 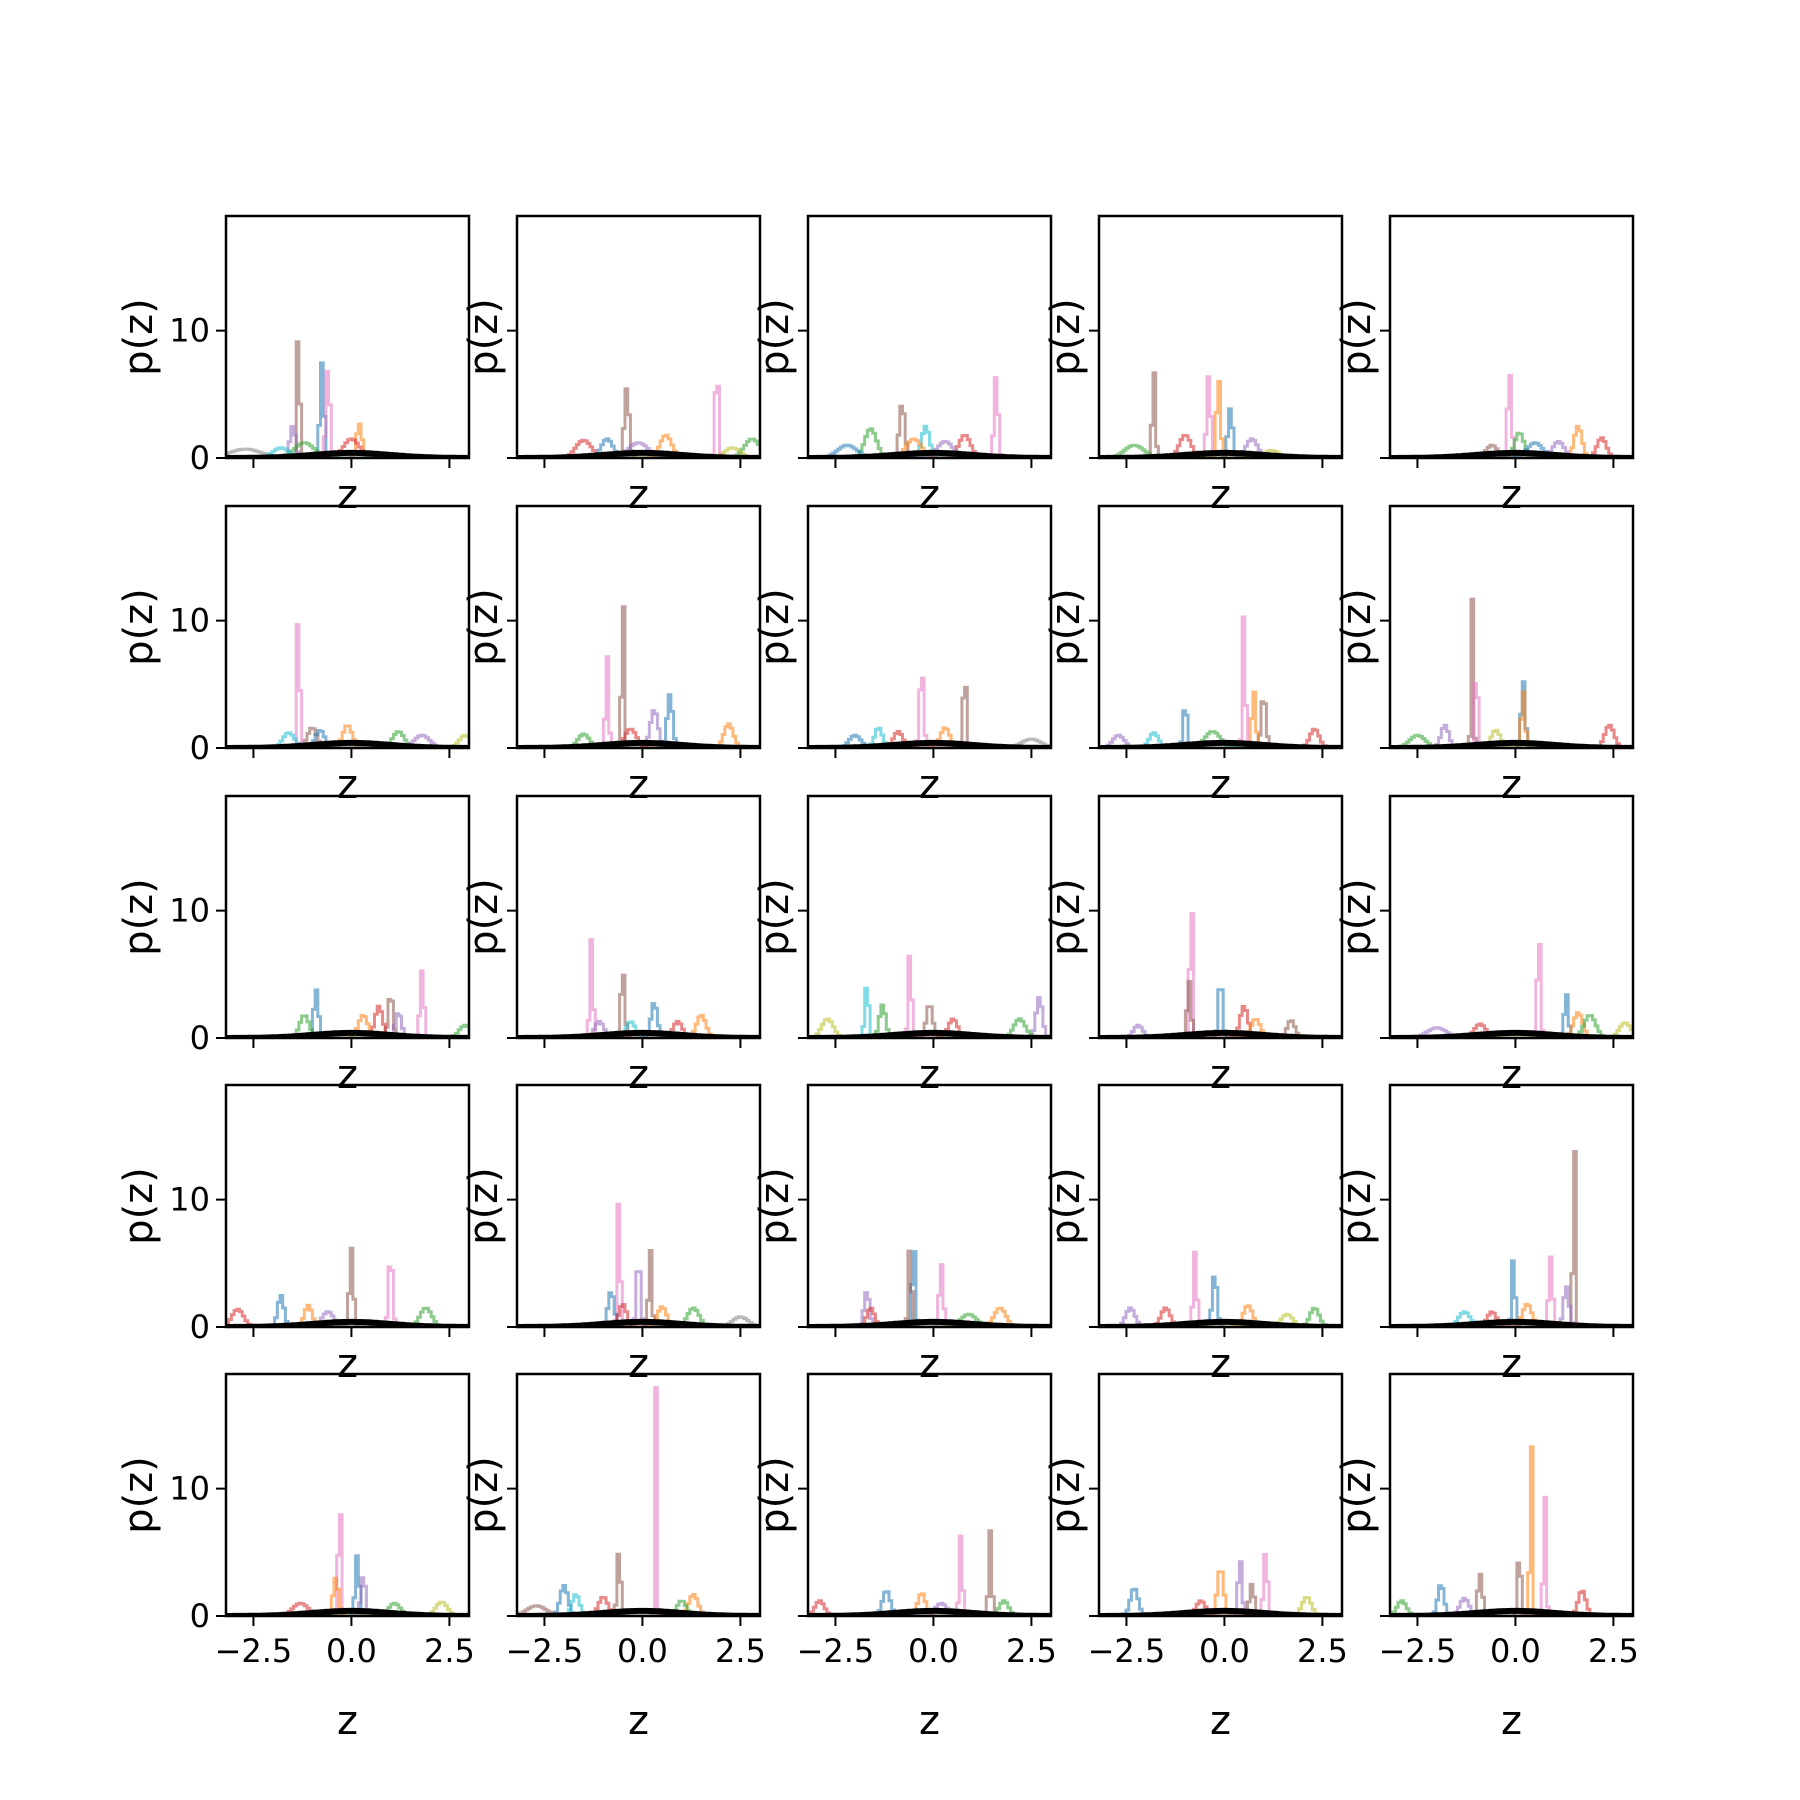 What do you see at coordinates (902, 1235) in the screenshot?
I see `subplot-4-3: z p(z)` at bounding box center [902, 1235].